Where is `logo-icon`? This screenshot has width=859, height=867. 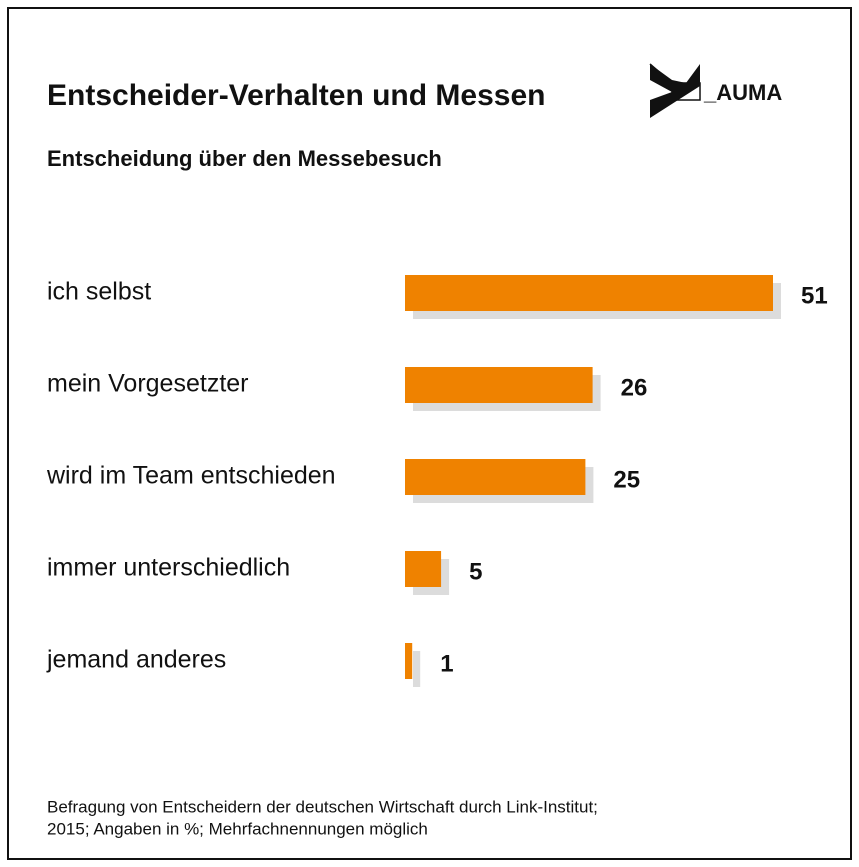 logo-icon is located at coordinates (675, 90).